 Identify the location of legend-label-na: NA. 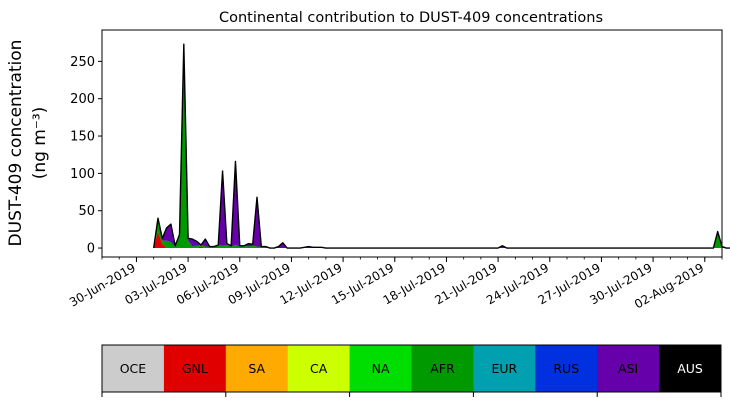
(381, 368).